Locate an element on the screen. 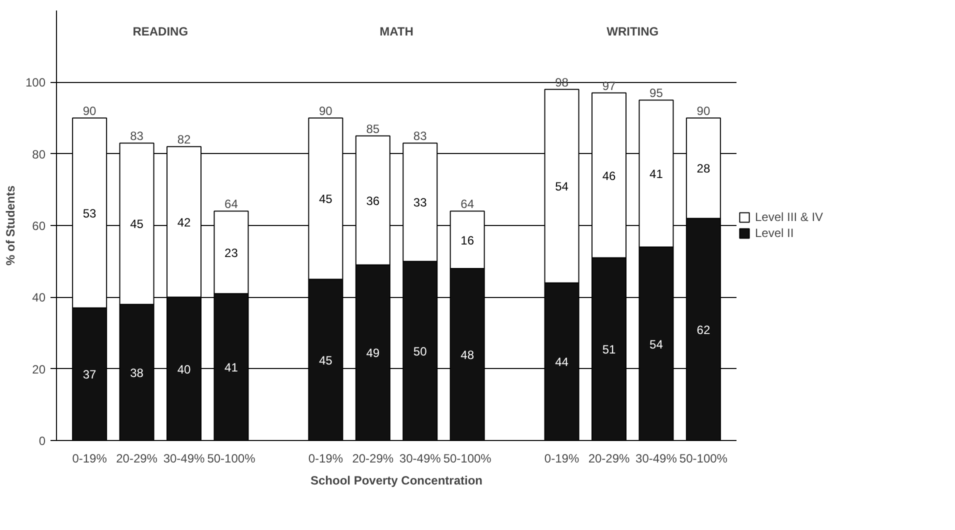 The width and height of the screenshot is (955, 530). data-label: 38 is located at coordinates (137, 373).